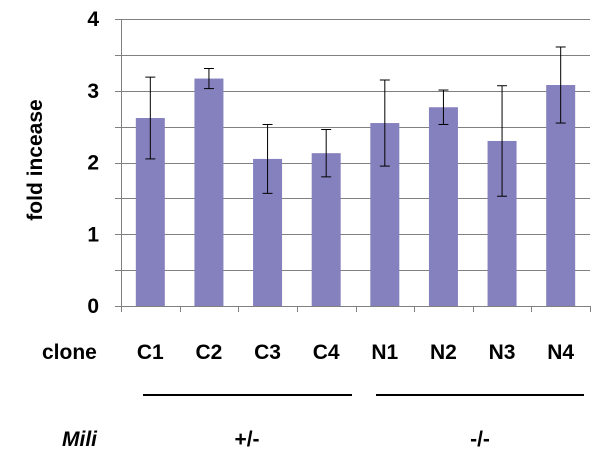 This screenshot has height=459, width=597. Describe the element at coordinates (326, 229) in the screenshot. I see `bar-C4` at that location.